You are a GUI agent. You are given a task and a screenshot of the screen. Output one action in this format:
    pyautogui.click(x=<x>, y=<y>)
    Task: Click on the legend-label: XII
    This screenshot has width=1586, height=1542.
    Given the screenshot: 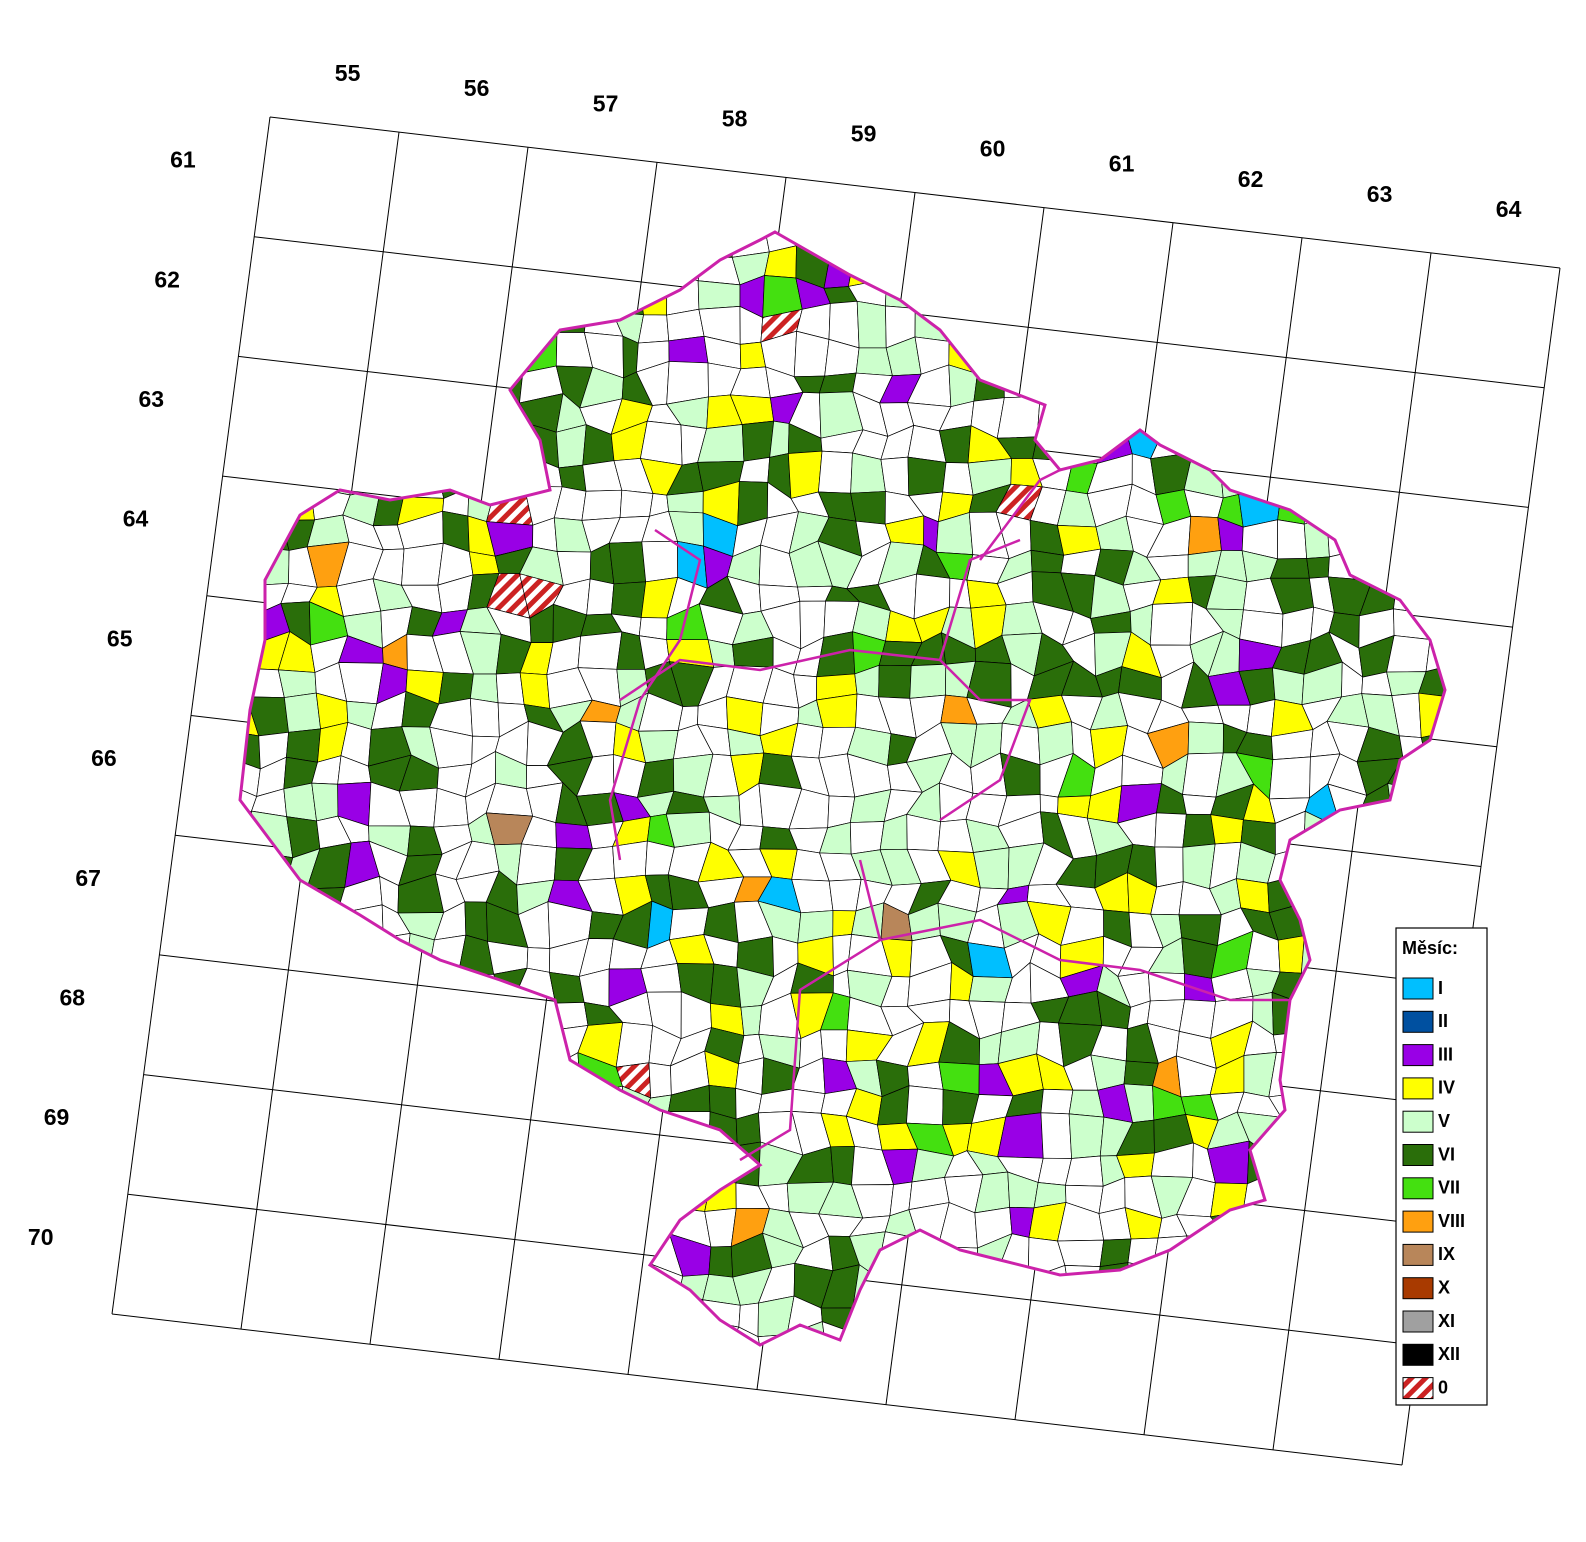 What is the action you would take?
    pyautogui.click(x=1449, y=1354)
    